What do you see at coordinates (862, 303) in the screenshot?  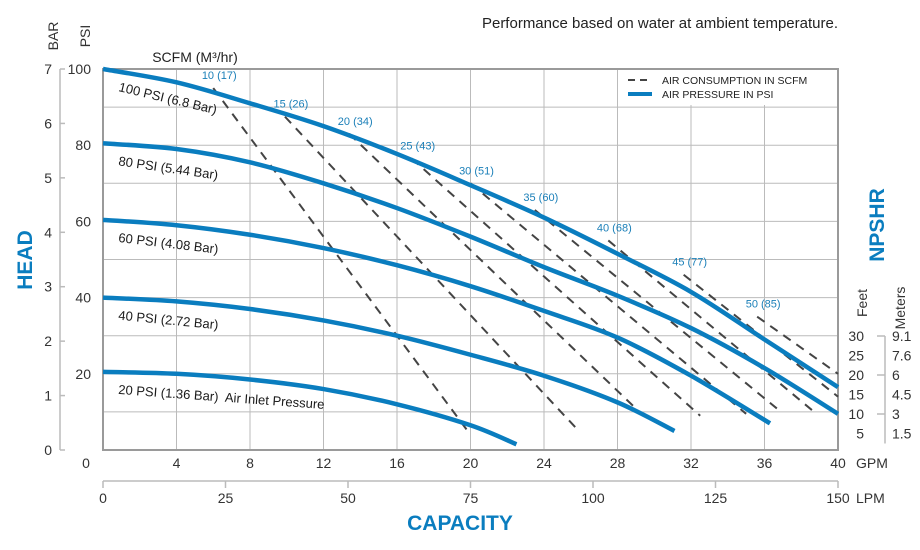 I see `npshr-feet-unit: Feet` at bounding box center [862, 303].